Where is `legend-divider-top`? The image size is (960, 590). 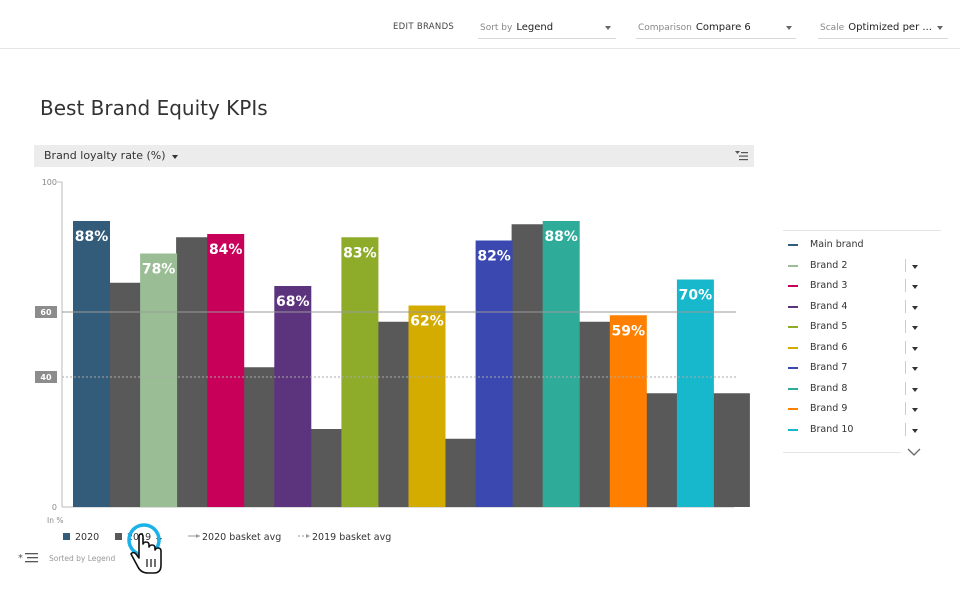
legend-divider-top is located at coordinates (862, 230).